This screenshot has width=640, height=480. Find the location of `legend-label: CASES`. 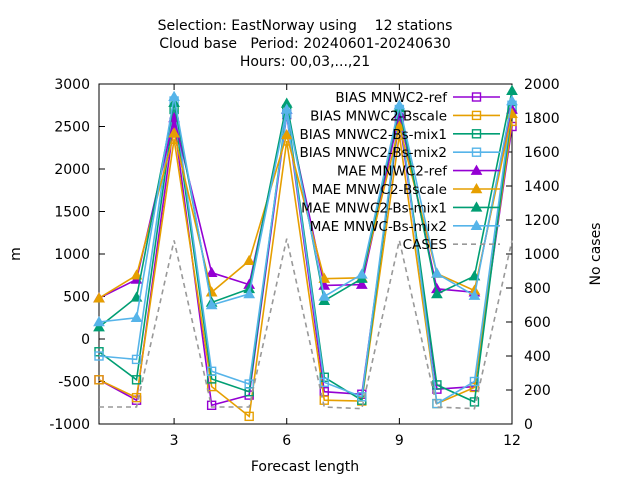

legend-label: CASES is located at coordinates (425, 245).